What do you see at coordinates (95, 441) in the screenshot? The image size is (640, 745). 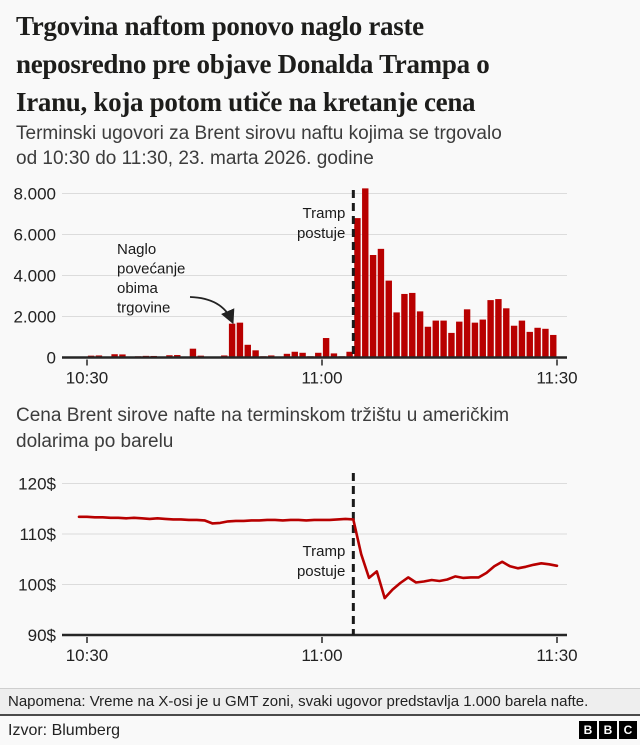 I see `chart2-title-line: dolarima po barelu` at bounding box center [95, 441].